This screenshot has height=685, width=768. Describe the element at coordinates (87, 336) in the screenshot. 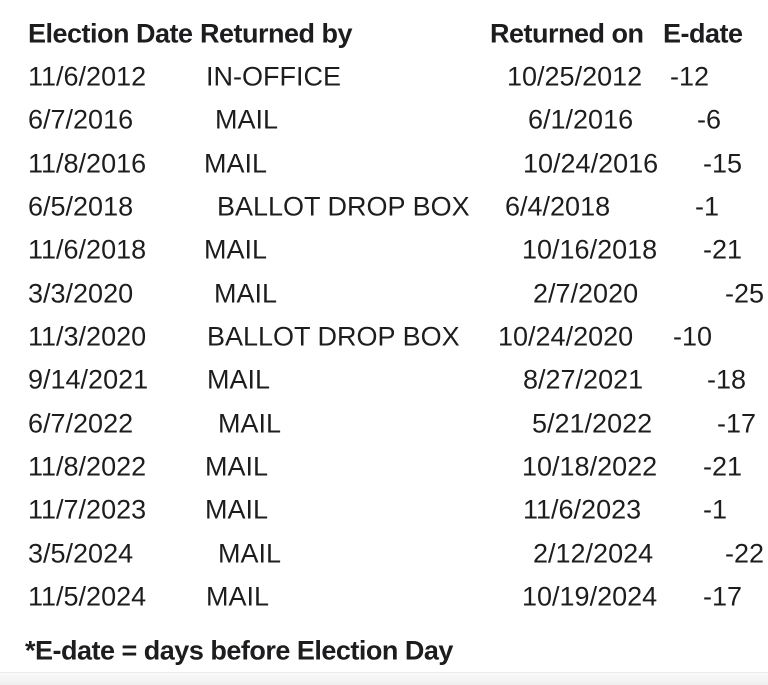

I see `cell-election-date: 11/3/2020` at that location.